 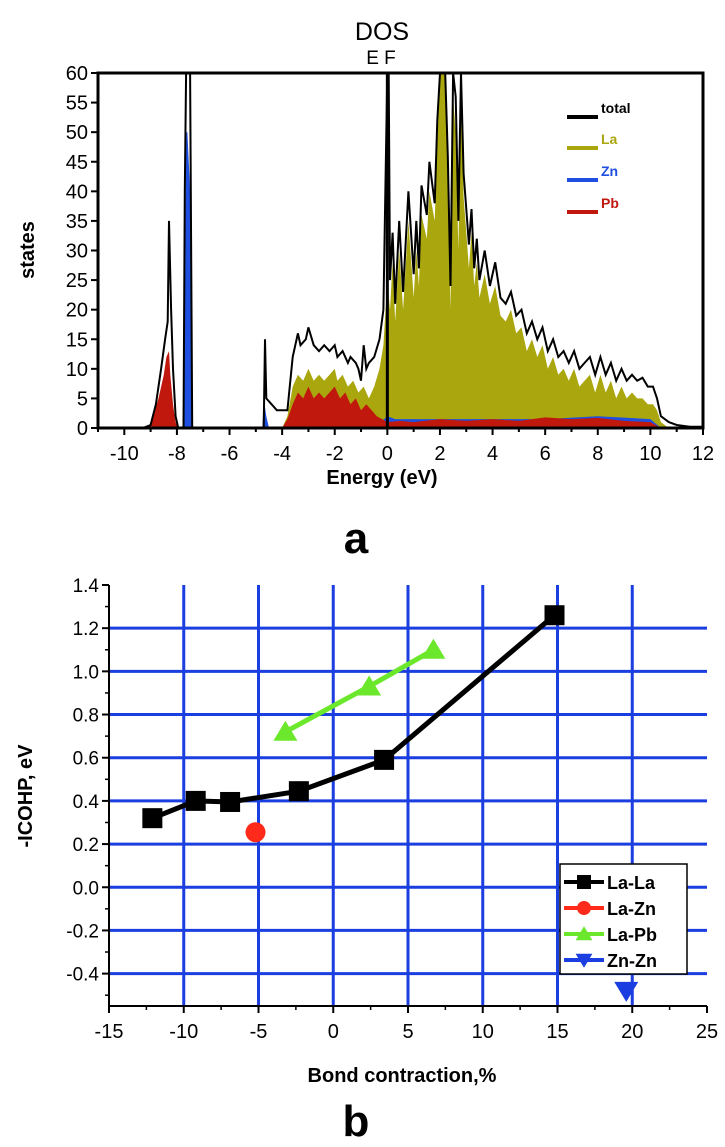 What do you see at coordinates (183, 1032) in the screenshot?
I see `cohp-x-tick-label: -10` at bounding box center [183, 1032].